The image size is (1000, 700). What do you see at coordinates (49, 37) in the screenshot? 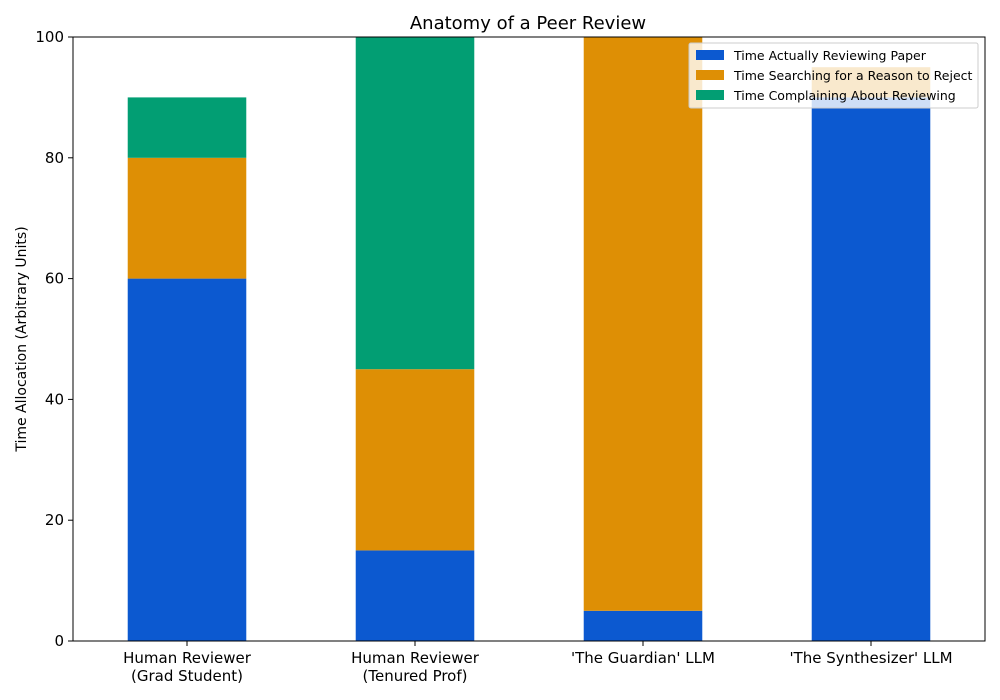
I see `y-tick-label-5: 100` at bounding box center [49, 37].